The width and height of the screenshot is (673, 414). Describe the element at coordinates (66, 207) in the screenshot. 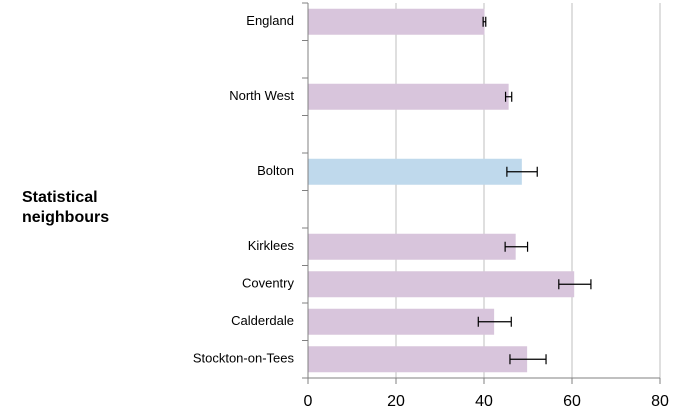

I see `group-label: Statistical neighbours` at that location.